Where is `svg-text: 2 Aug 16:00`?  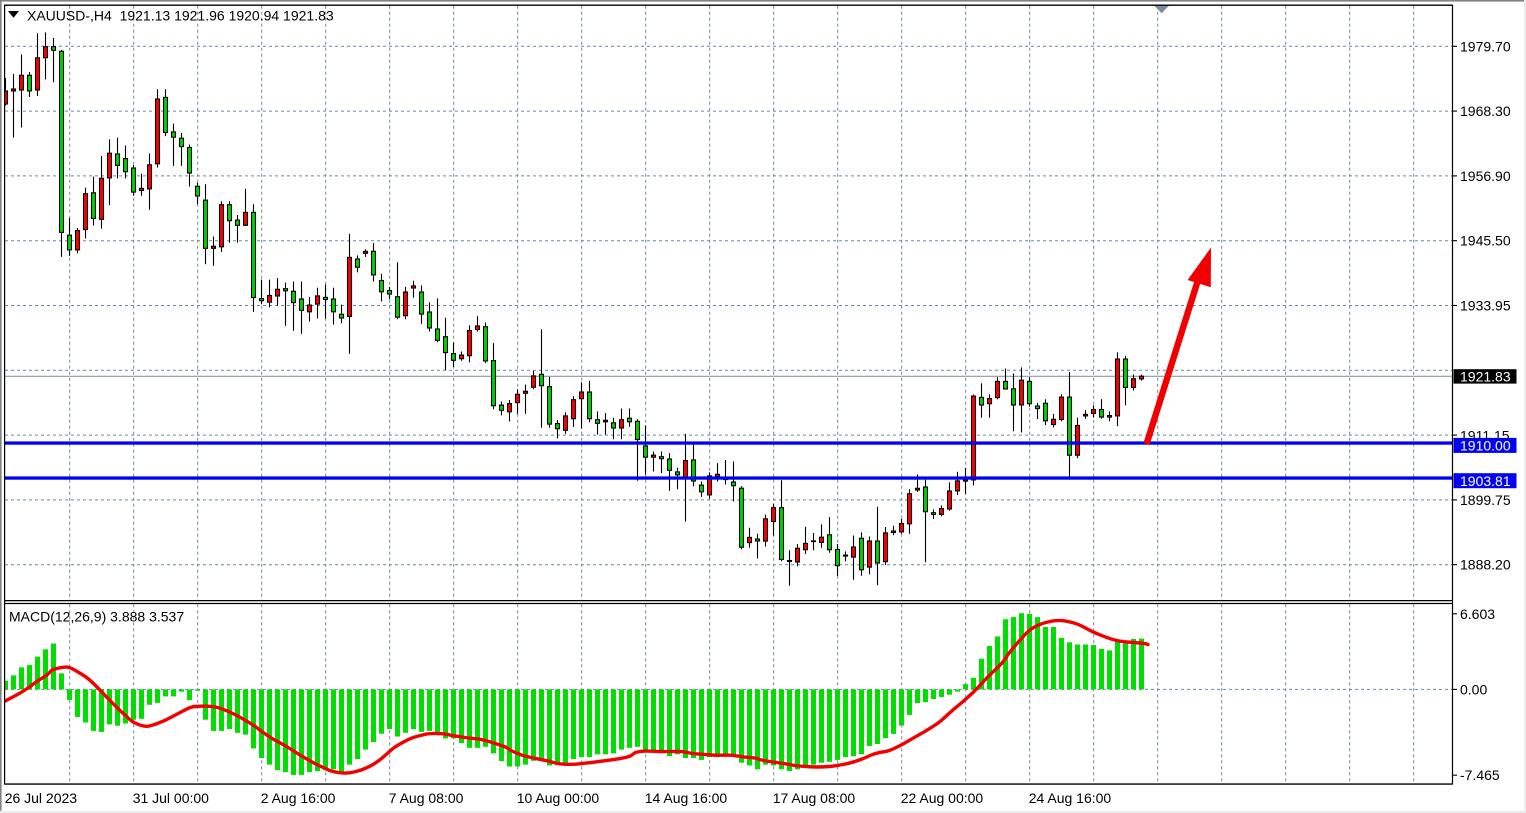
svg-text: 2 Aug 16:00 is located at coordinates (298, 798).